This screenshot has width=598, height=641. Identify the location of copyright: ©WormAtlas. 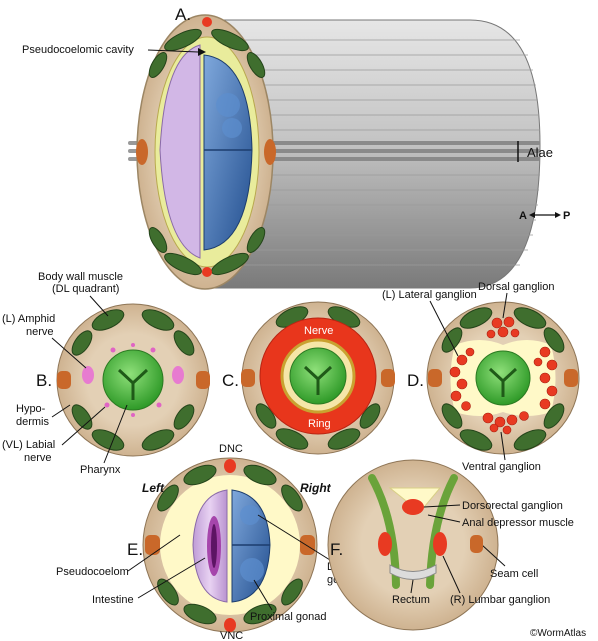
(558, 633).